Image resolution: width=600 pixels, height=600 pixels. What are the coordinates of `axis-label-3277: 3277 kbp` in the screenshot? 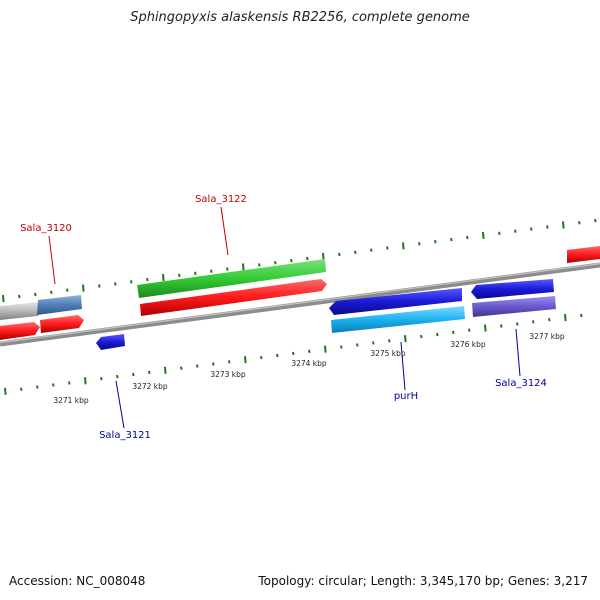 It's located at (547, 336).